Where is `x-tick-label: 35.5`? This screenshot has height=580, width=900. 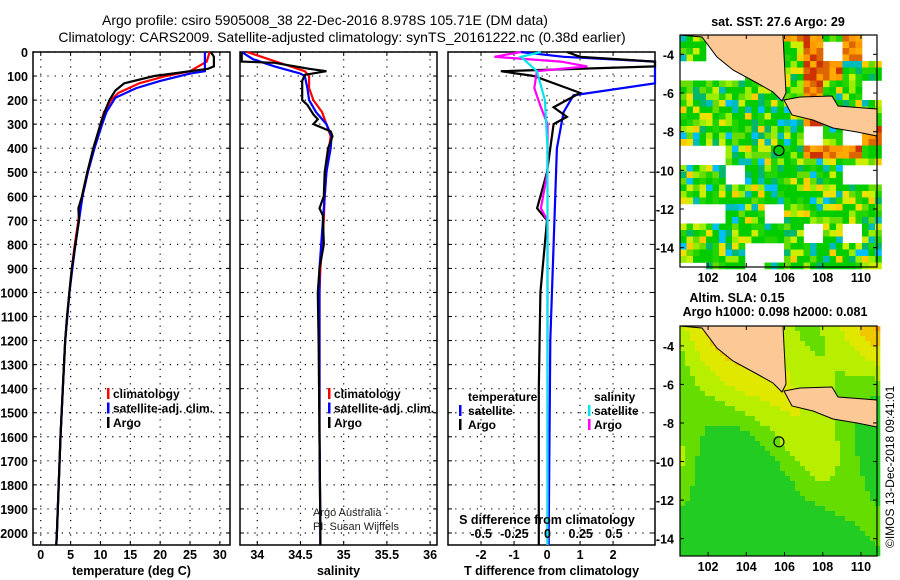 x-tick-label: 35.5 is located at coordinates (387, 555).